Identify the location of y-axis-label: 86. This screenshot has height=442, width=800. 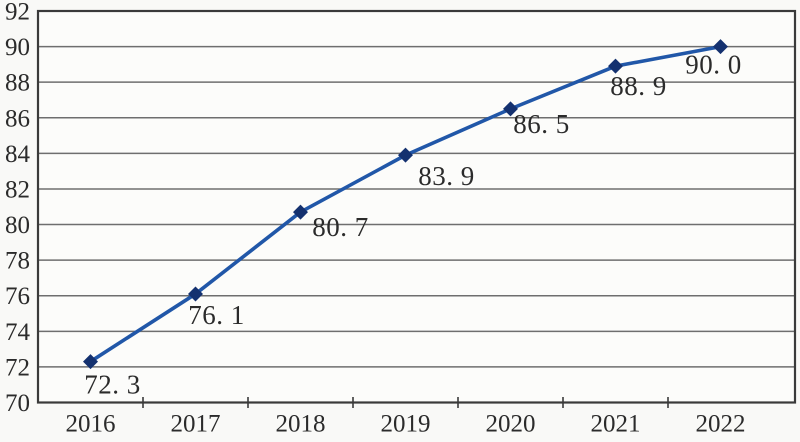
(17, 118).